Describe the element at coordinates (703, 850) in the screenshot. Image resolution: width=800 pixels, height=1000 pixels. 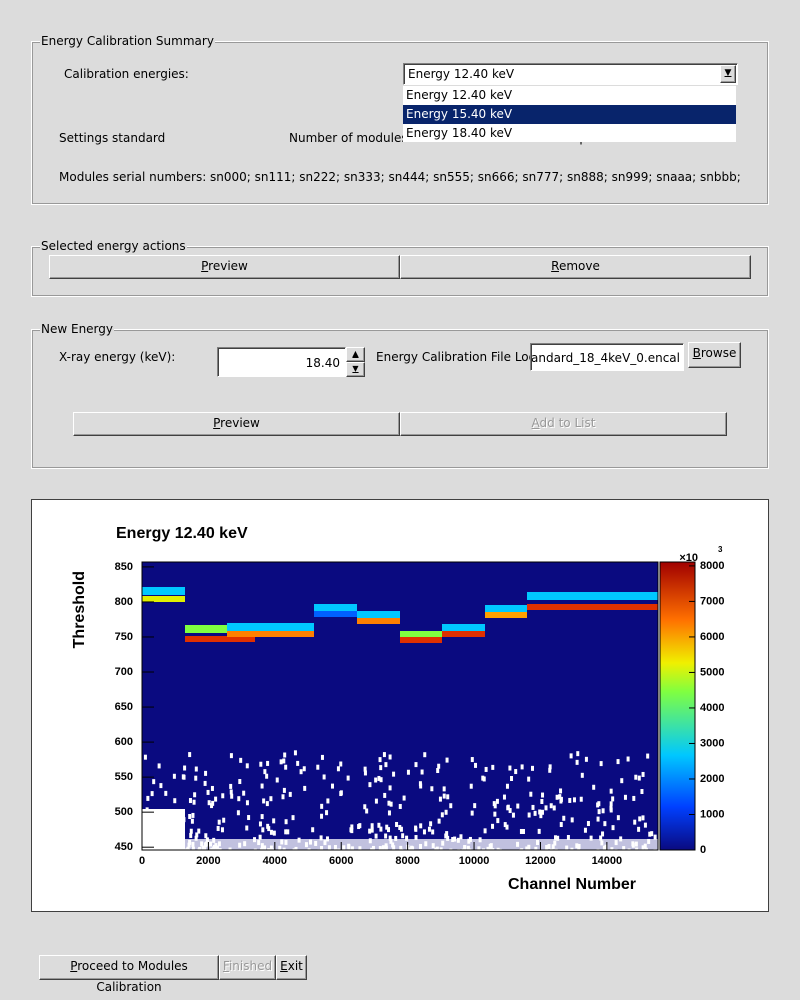
I see `z-tick-label: 0` at that location.